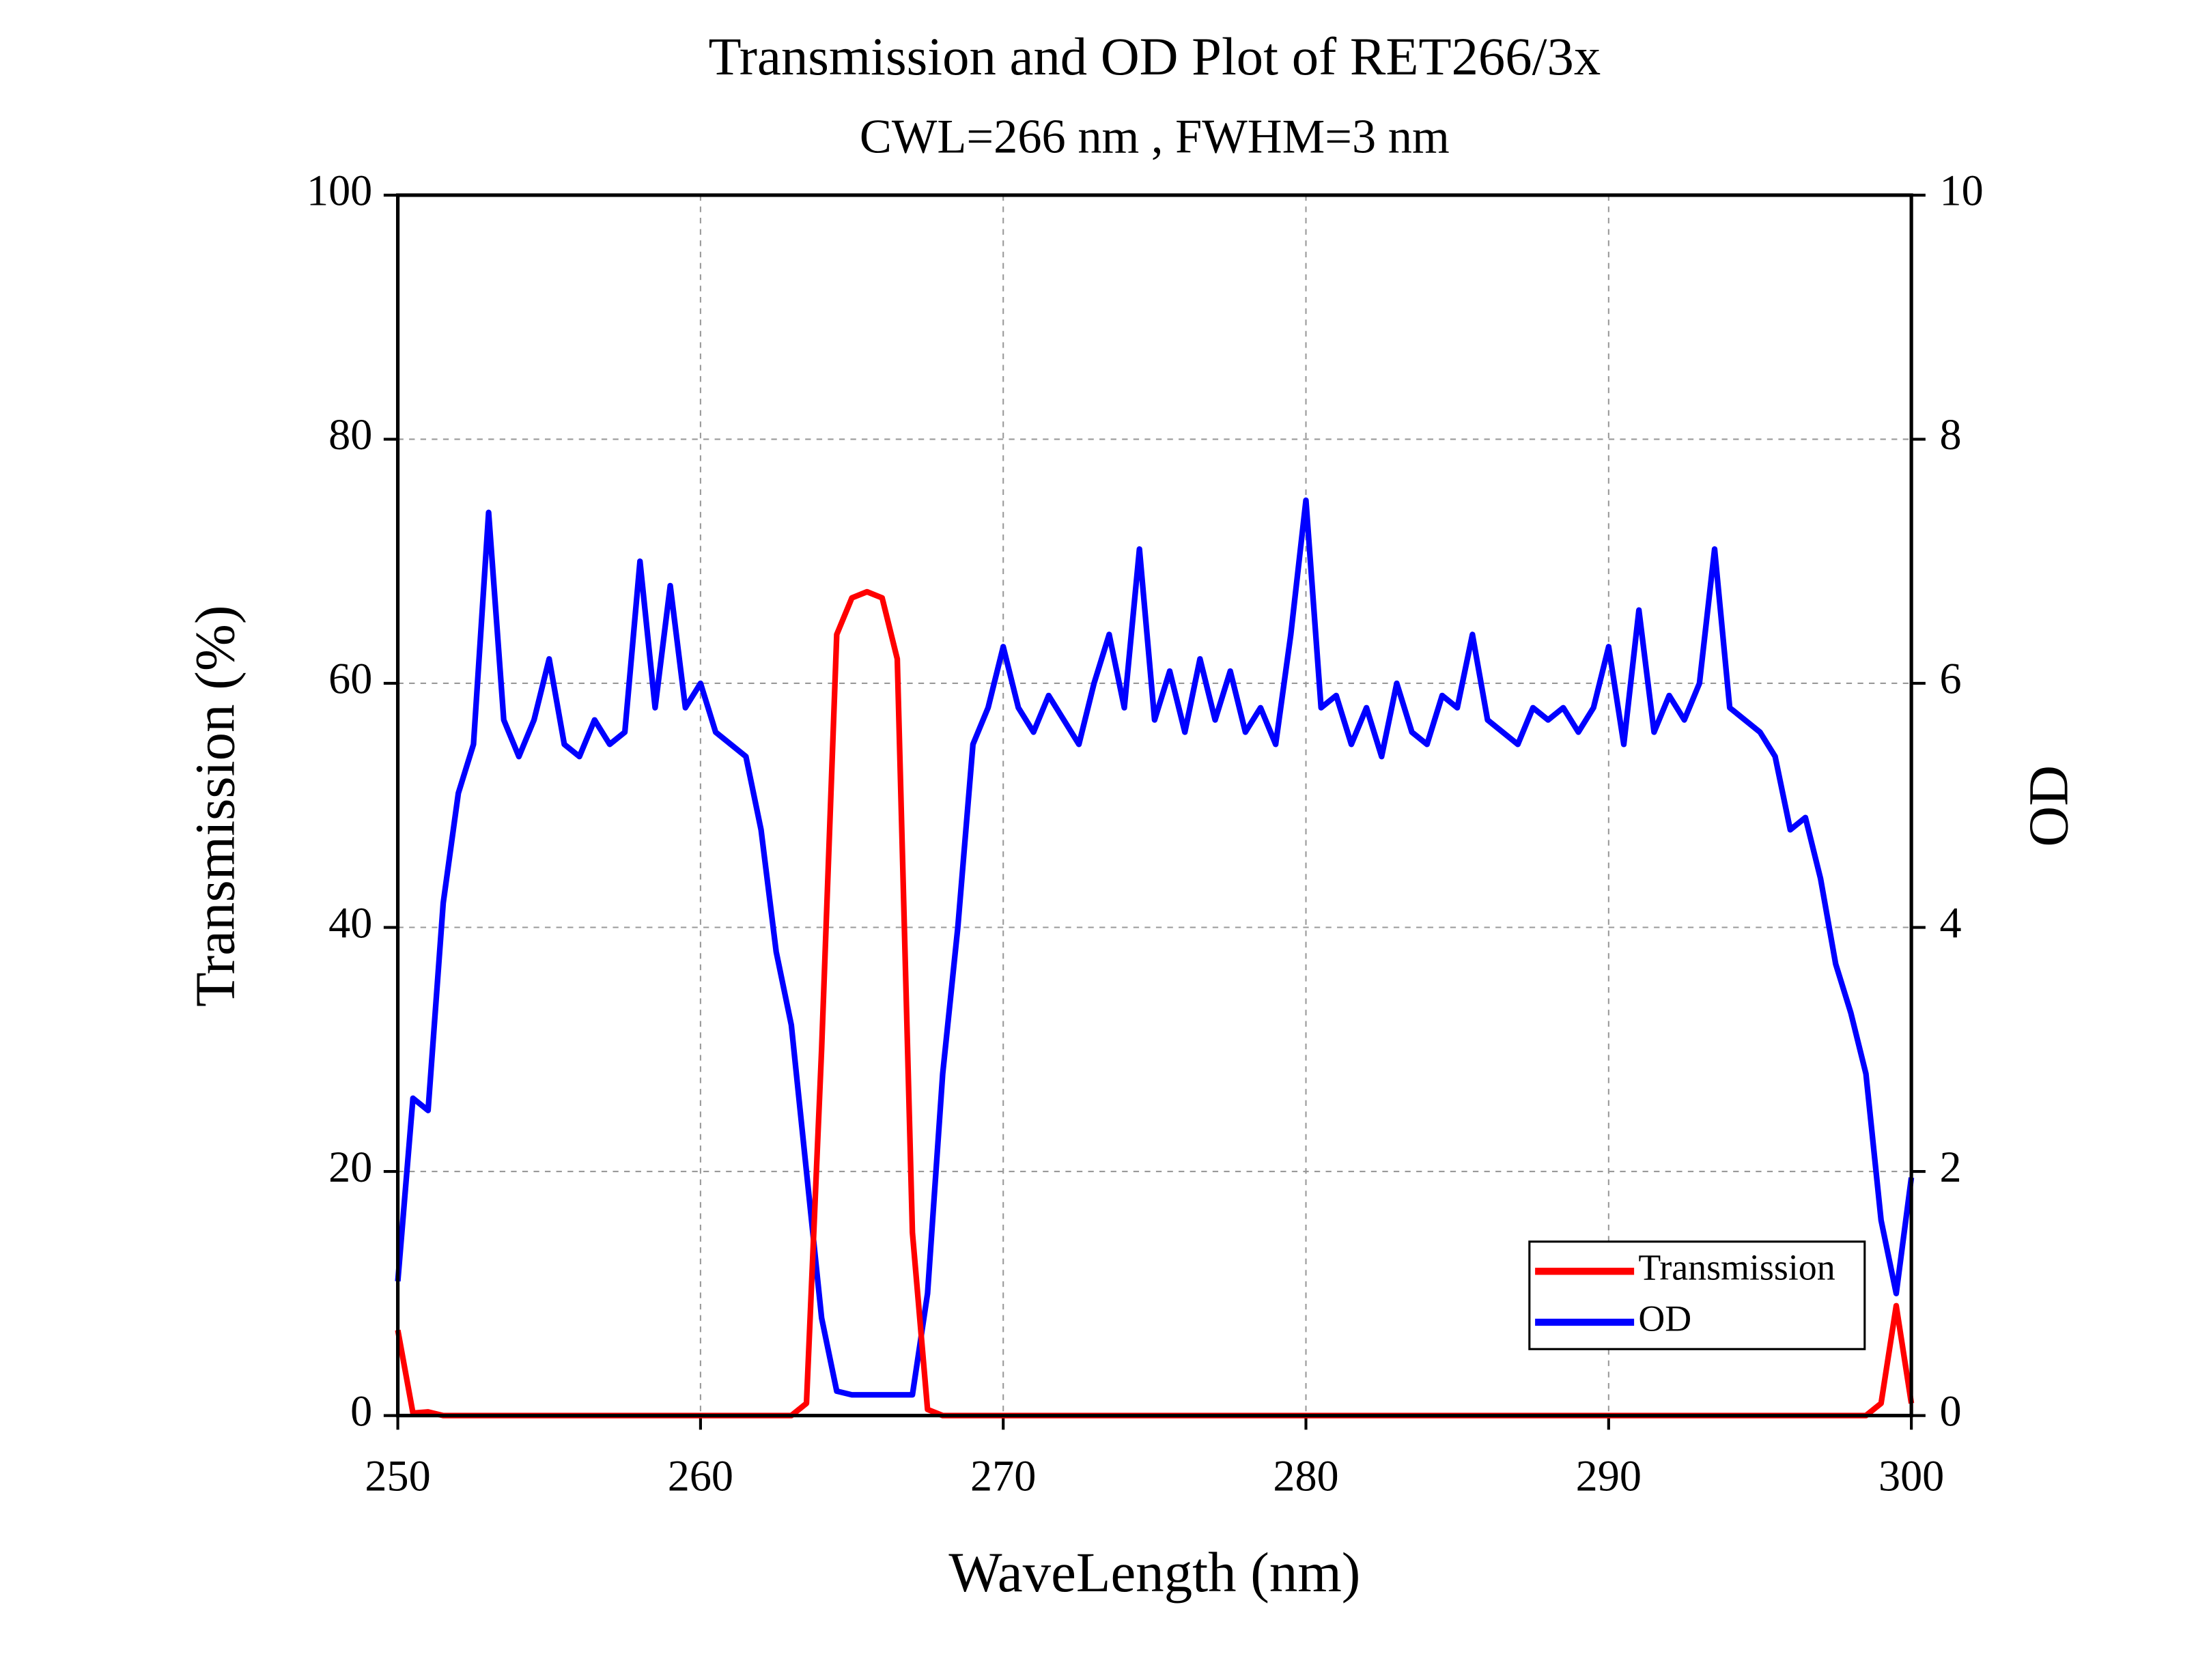 The width and height of the screenshot is (2196, 1680). I want to click on y-tick-label: 60, so click(350, 679).